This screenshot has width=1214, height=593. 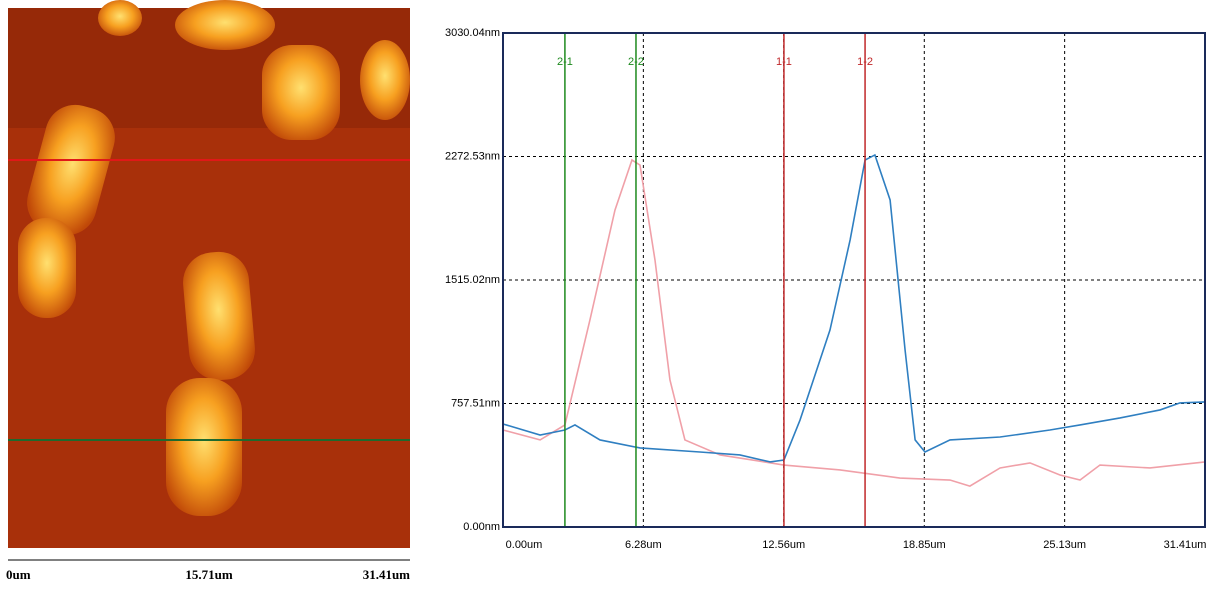 I want to click on y-tick-label: 2272.53nm, so click(x=472, y=156).